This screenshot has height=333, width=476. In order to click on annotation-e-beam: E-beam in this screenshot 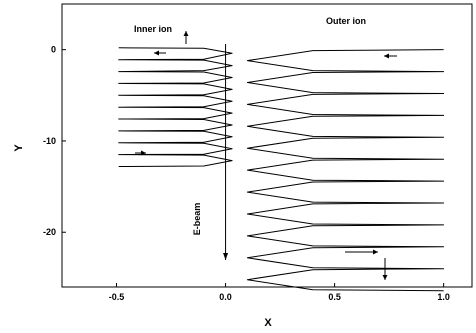, I will do `click(197, 219)`.